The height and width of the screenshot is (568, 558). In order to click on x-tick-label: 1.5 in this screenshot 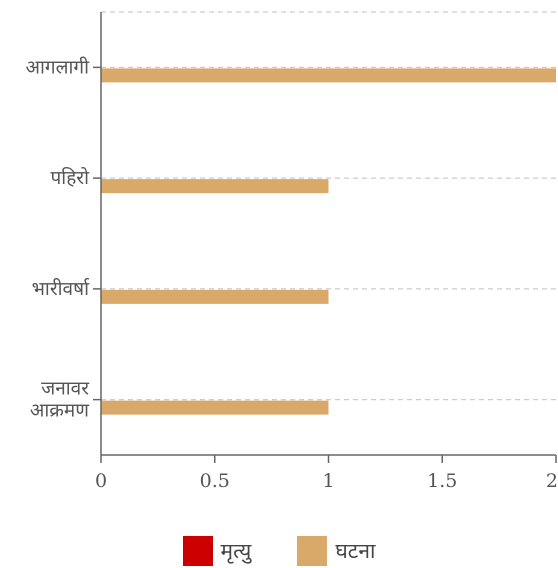, I will do `click(442, 481)`.